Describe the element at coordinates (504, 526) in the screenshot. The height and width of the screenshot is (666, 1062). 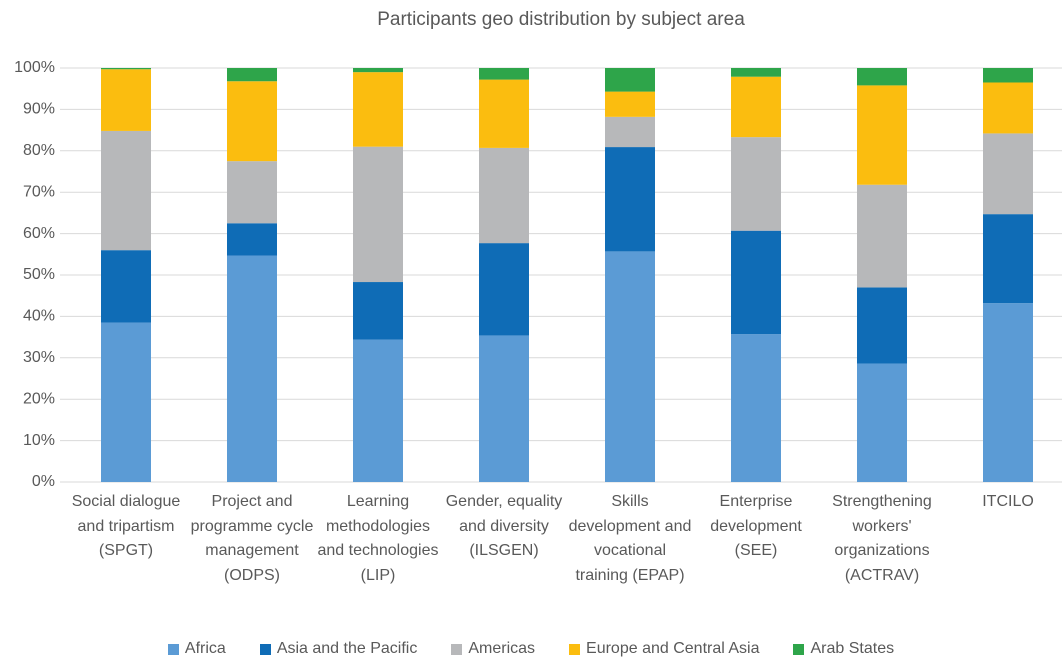
I see `x-tick-label: Gender, equality and diversity (ILSGEN)` at that location.